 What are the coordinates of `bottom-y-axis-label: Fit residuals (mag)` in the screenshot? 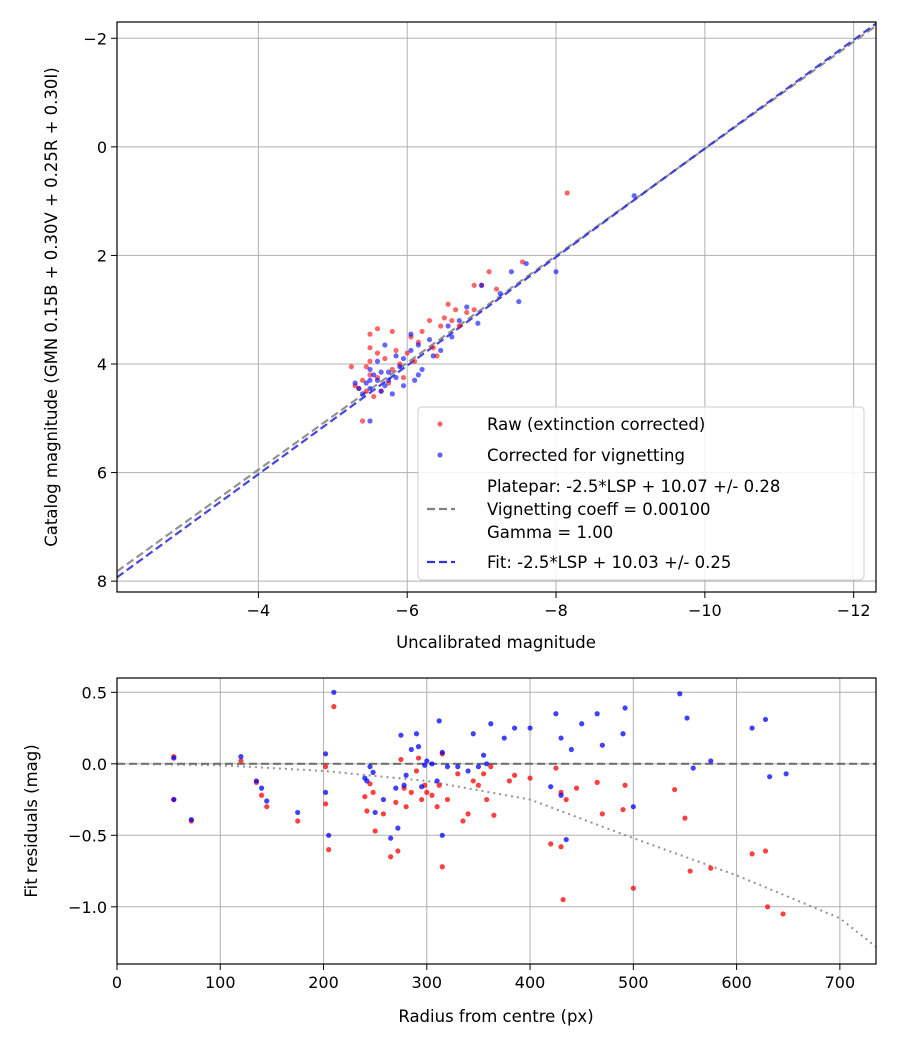 It's located at (31, 820).